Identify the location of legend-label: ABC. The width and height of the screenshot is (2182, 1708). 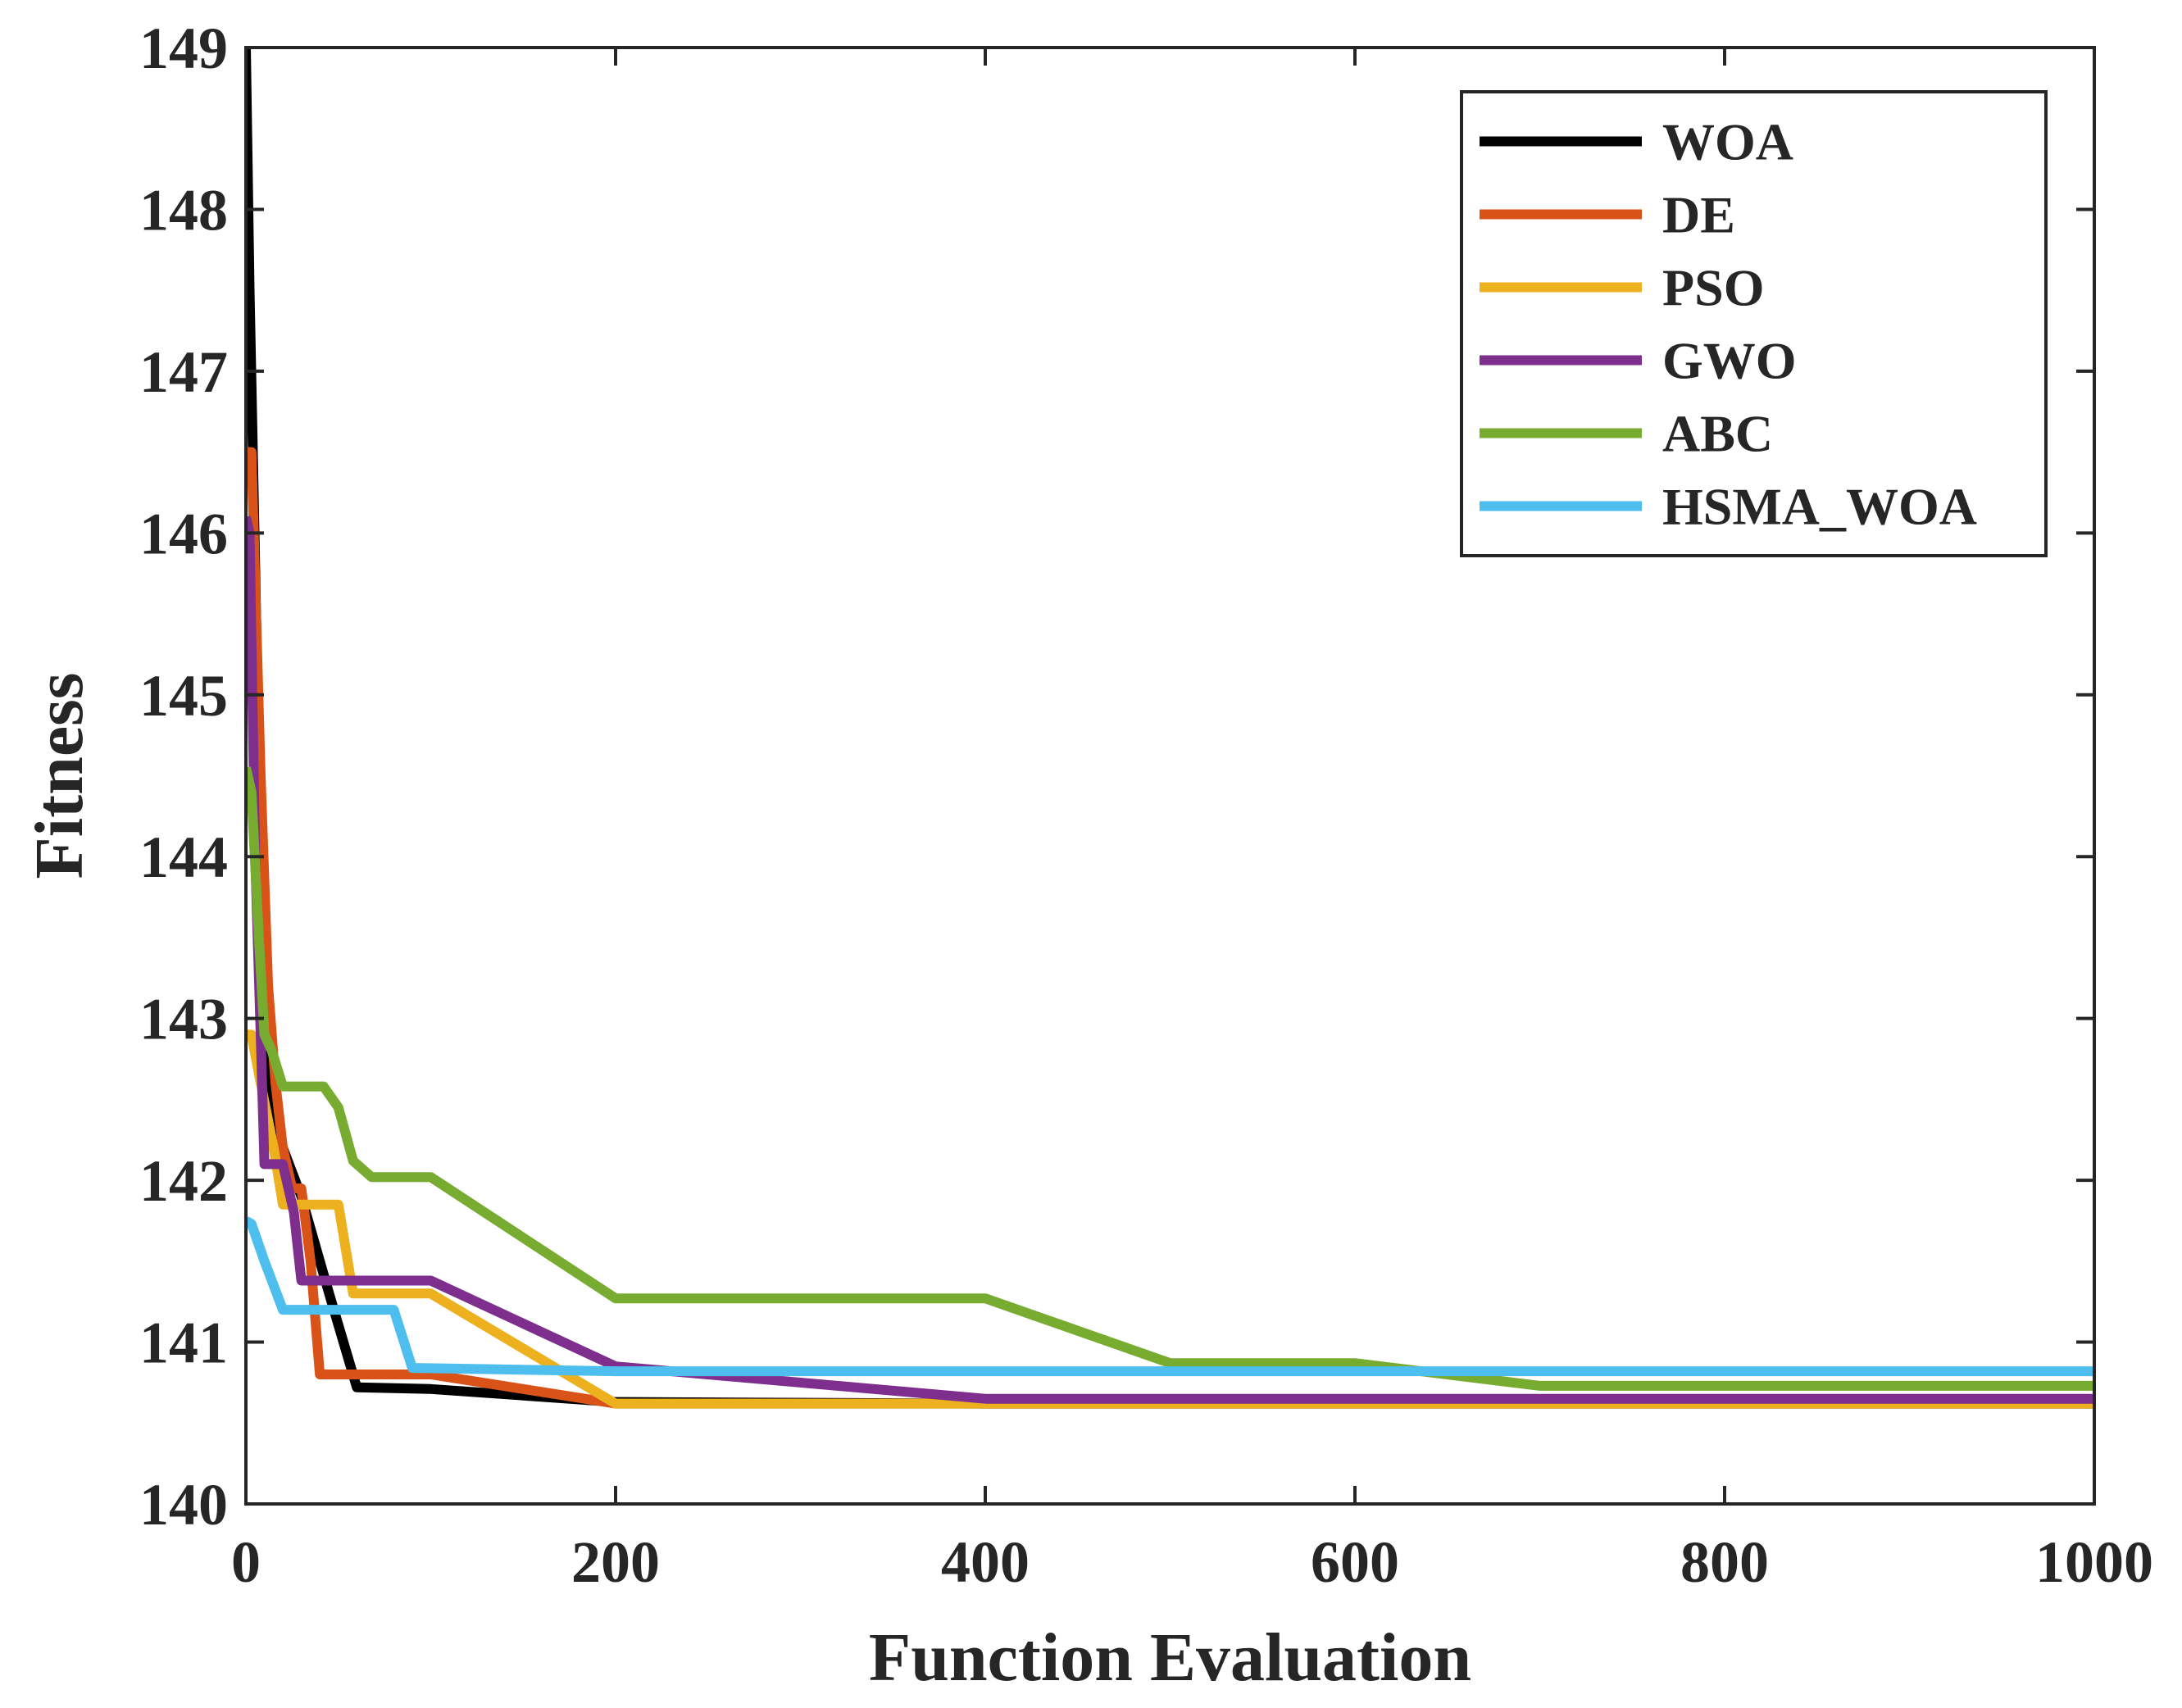
(1718, 434).